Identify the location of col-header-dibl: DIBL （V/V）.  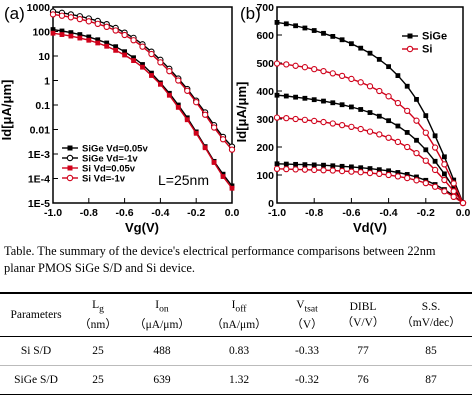
(363, 315).